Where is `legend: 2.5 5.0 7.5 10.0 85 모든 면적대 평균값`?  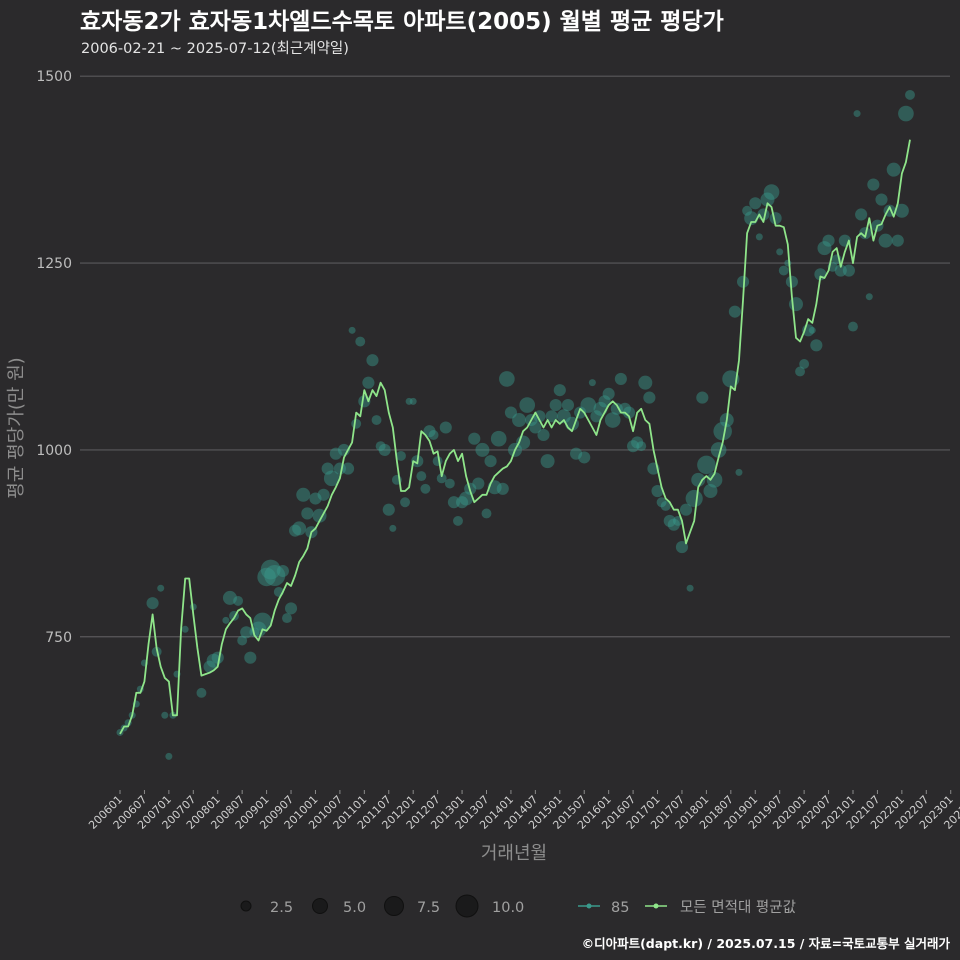 legend: 2.5 5.0 7.5 10.0 85 모든 면적대 평균값 is located at coordinates (518, 906).